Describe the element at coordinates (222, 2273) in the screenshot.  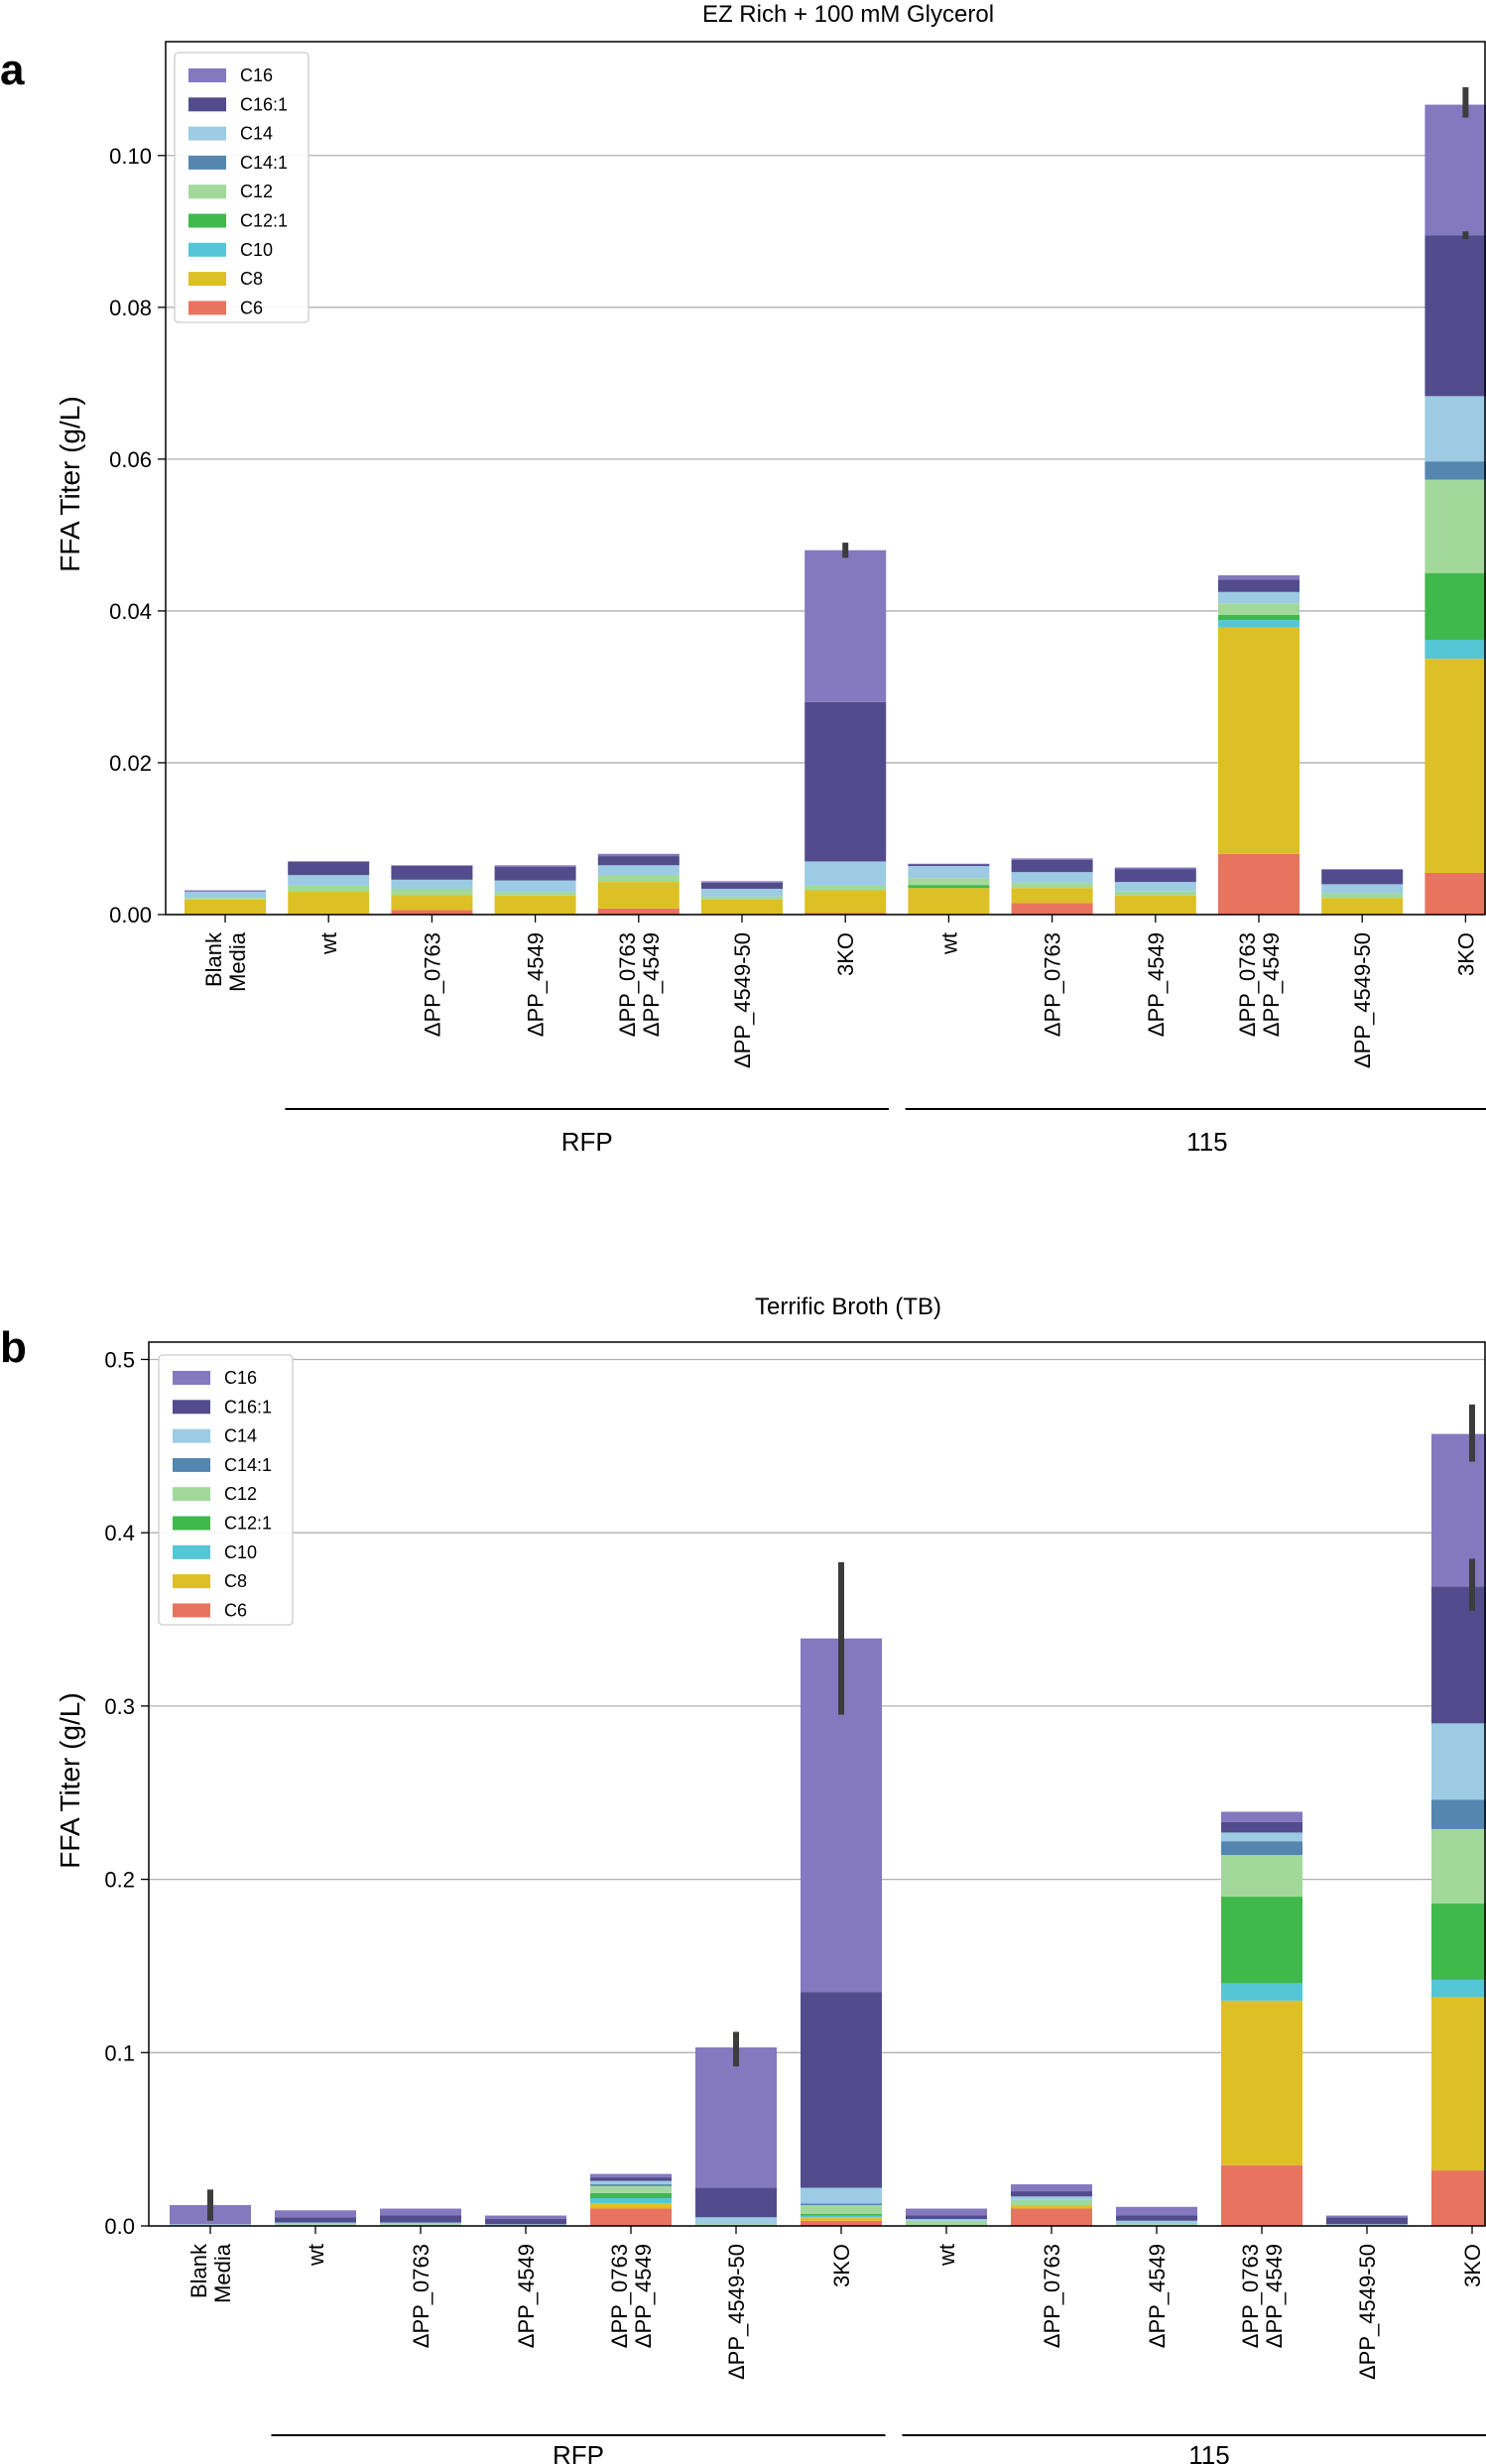
I see `panel-b-x-tick-label: Media` at that location.